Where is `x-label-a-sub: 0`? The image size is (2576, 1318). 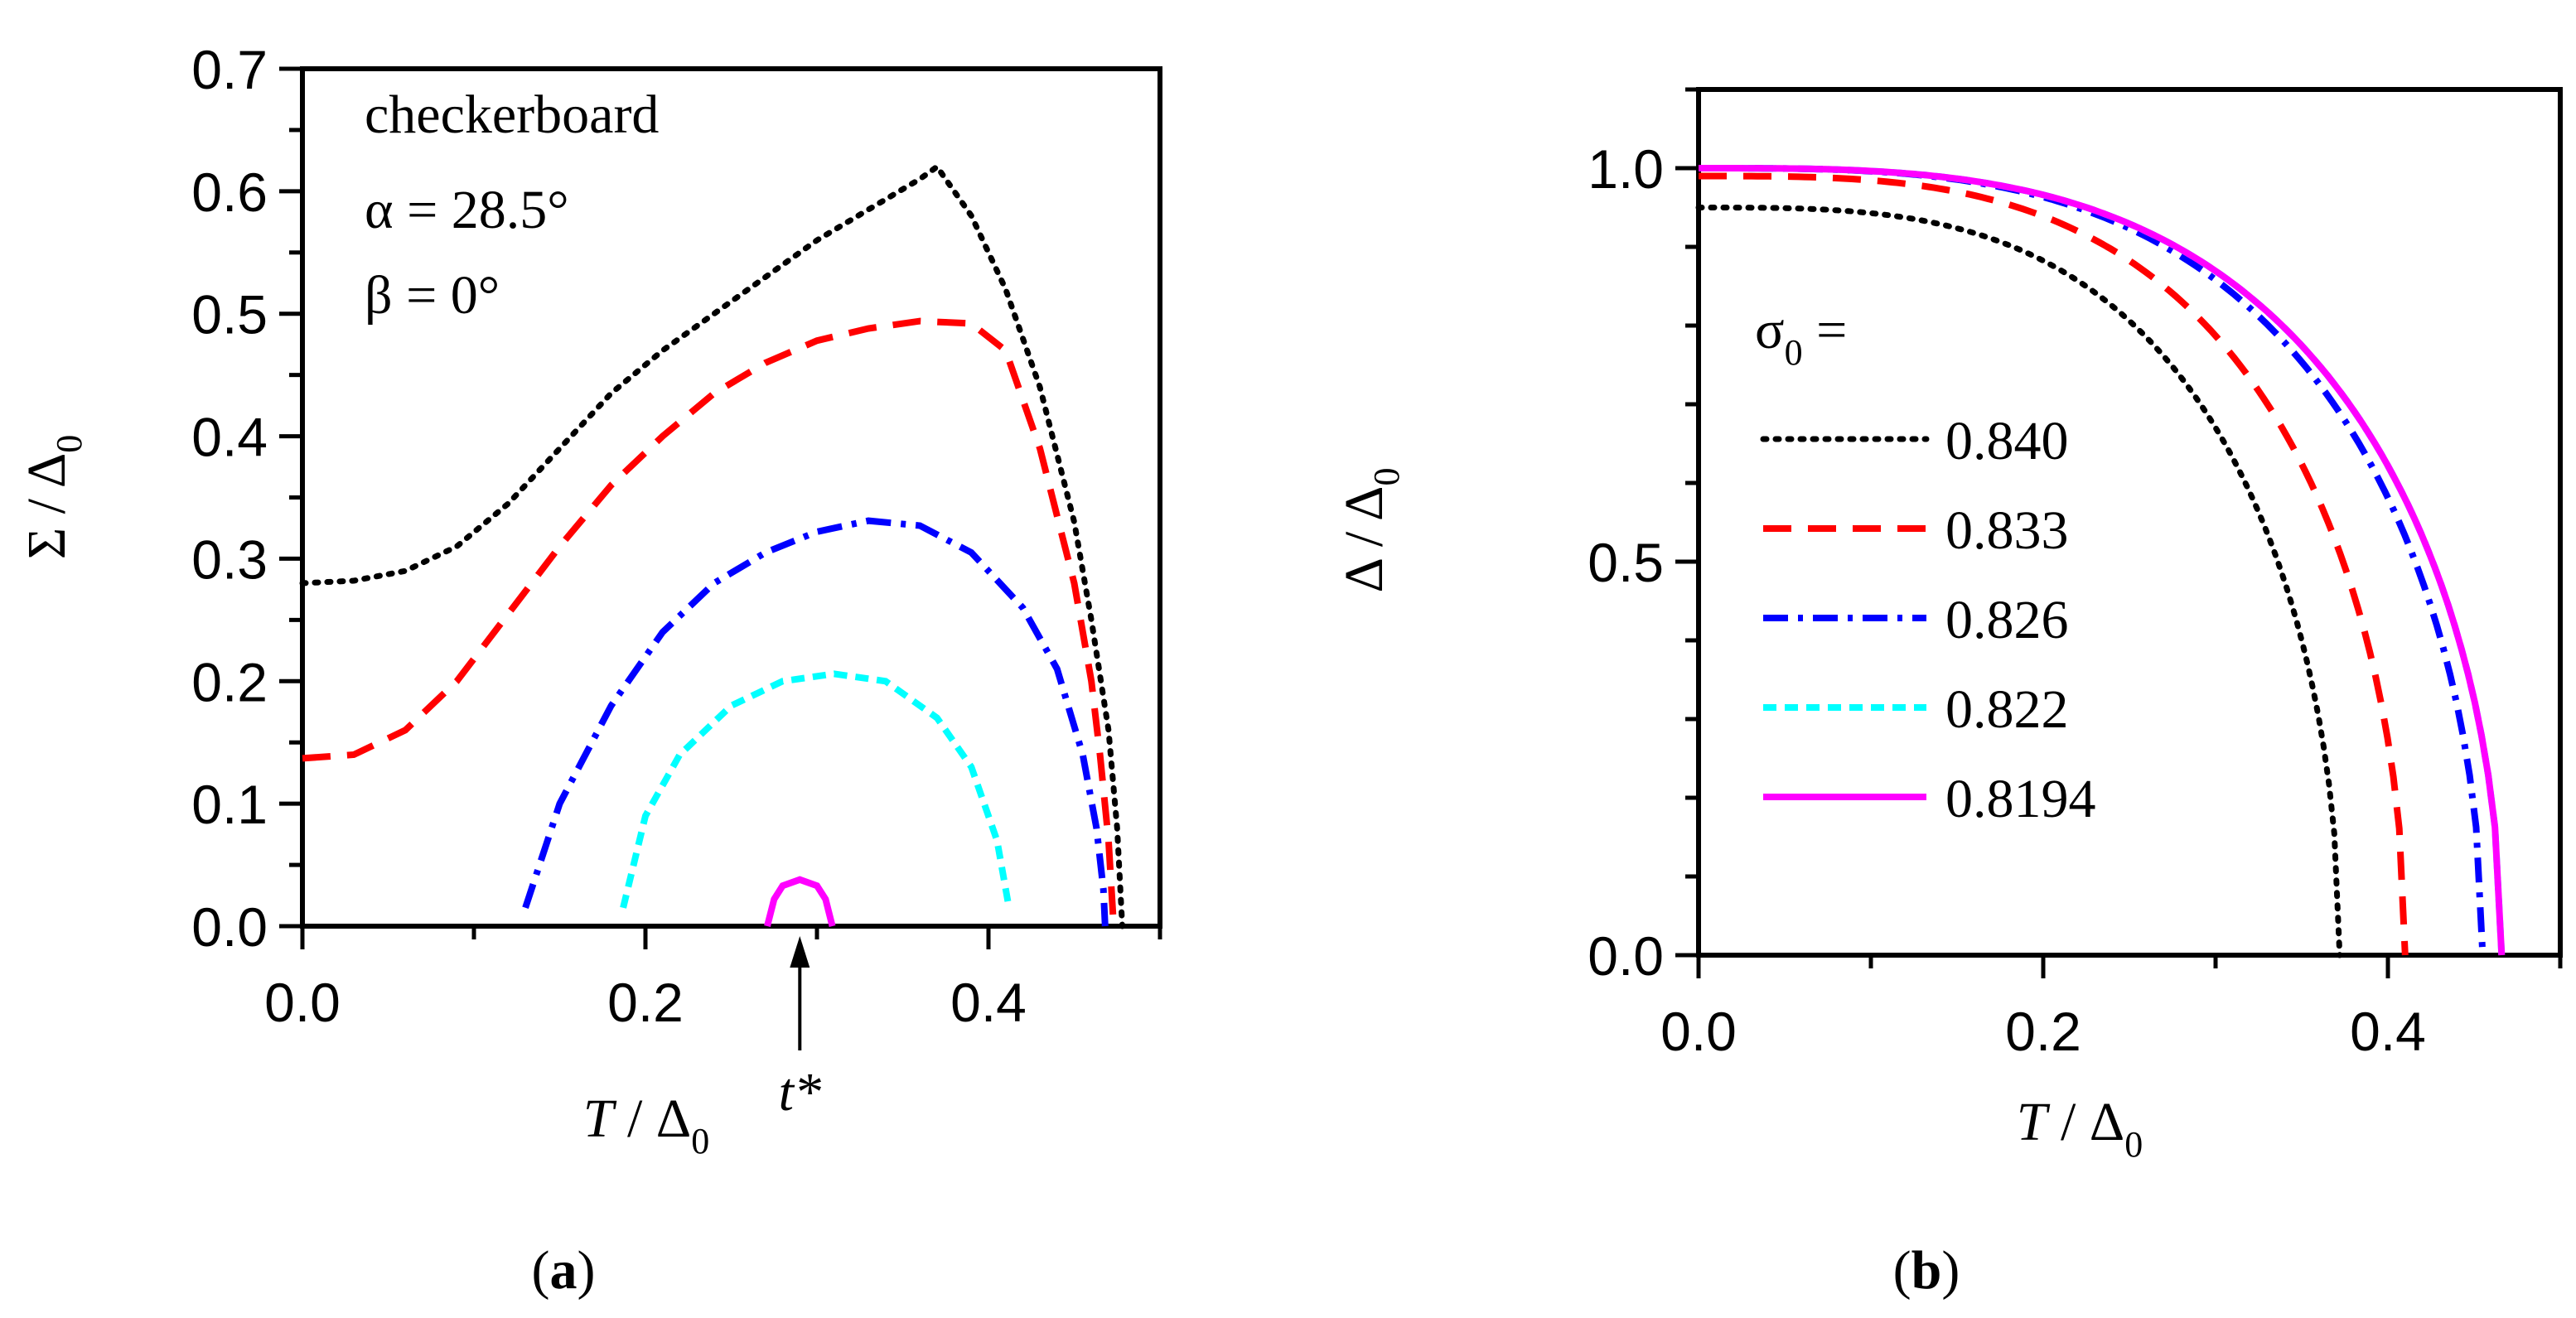 x-label-a-sub: 0 is located at coordinates (700, 1141).